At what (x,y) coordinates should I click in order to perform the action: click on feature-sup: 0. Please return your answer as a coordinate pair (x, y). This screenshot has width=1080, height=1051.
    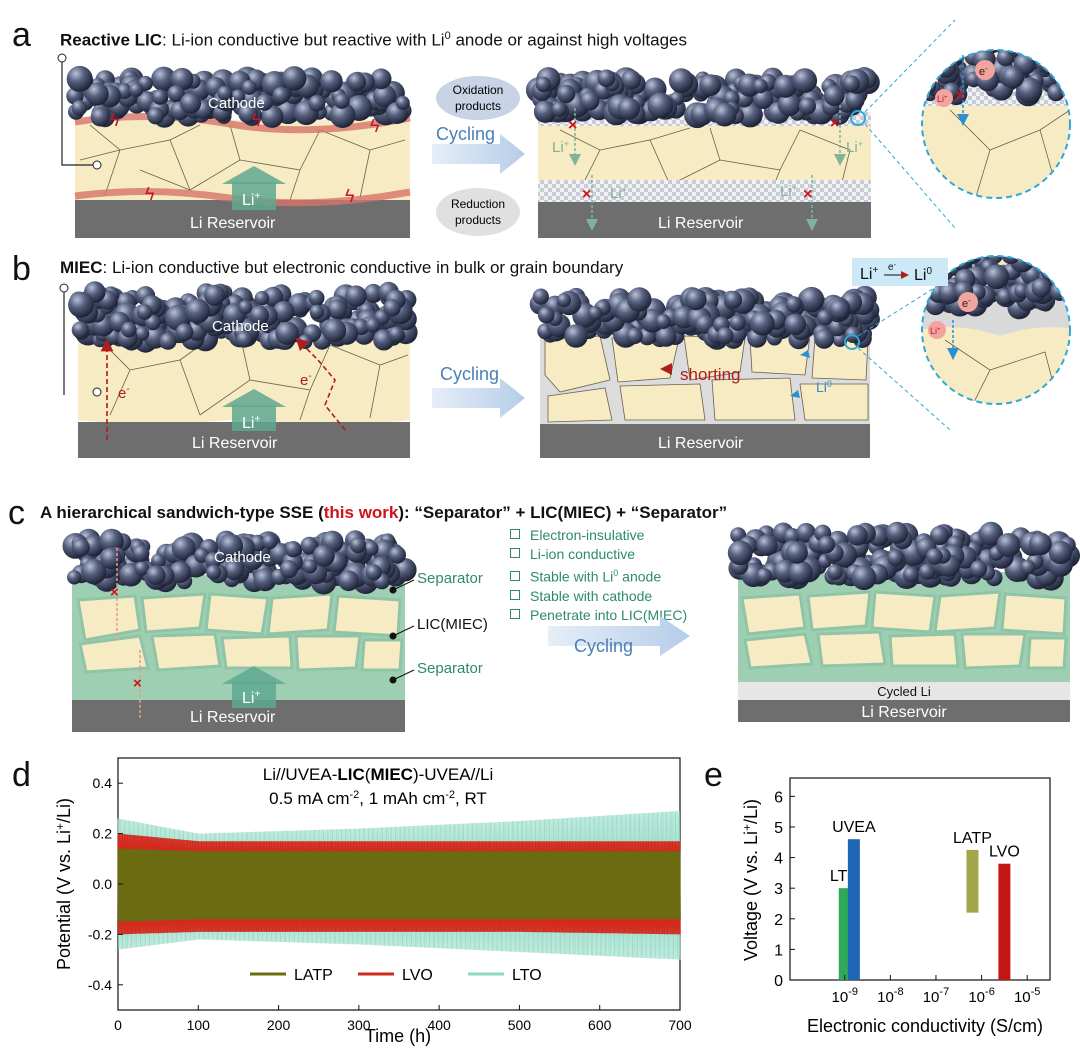
    Looking at the image, I should click on (616, 573).